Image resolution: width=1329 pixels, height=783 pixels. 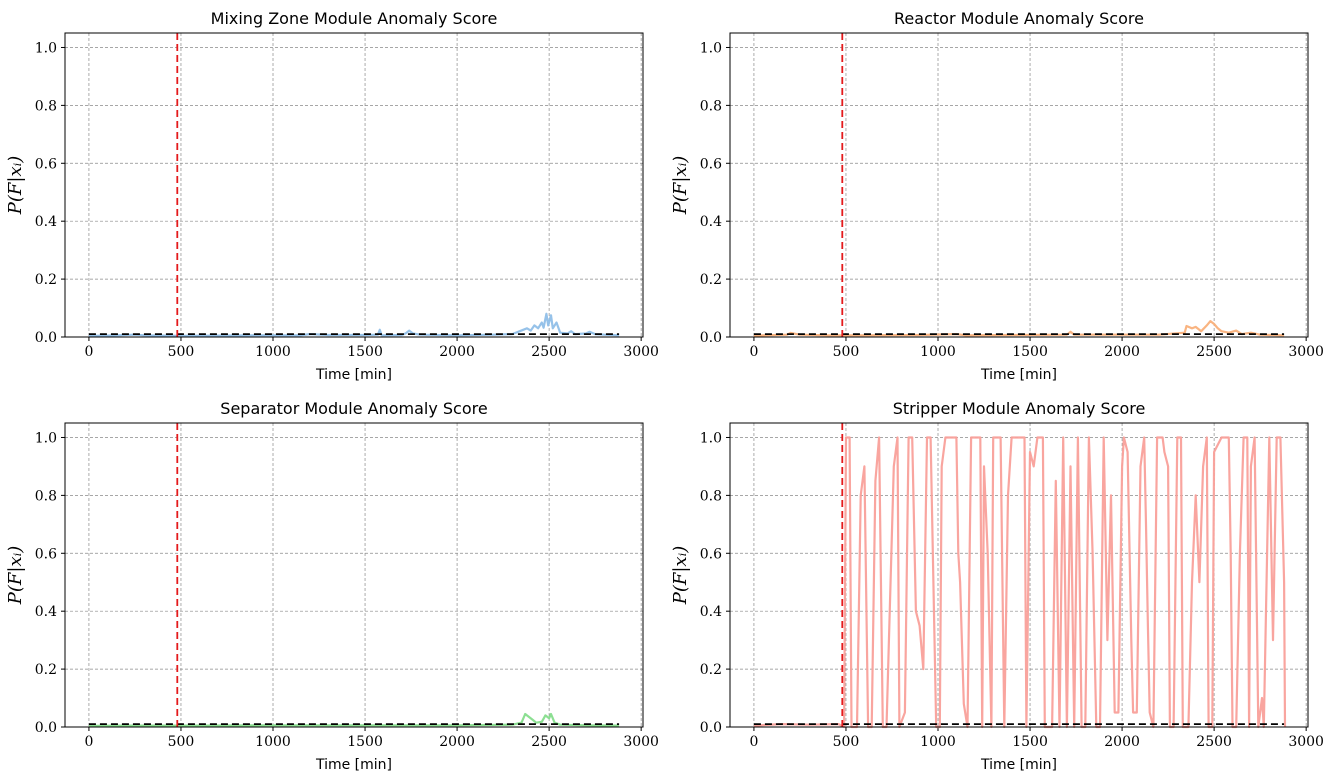 What do you see at coordinates (1019, 408) in the screenshot?
I see `chart-title: Stripper Module Anomaly Score` at bounding box center [1019, 408].